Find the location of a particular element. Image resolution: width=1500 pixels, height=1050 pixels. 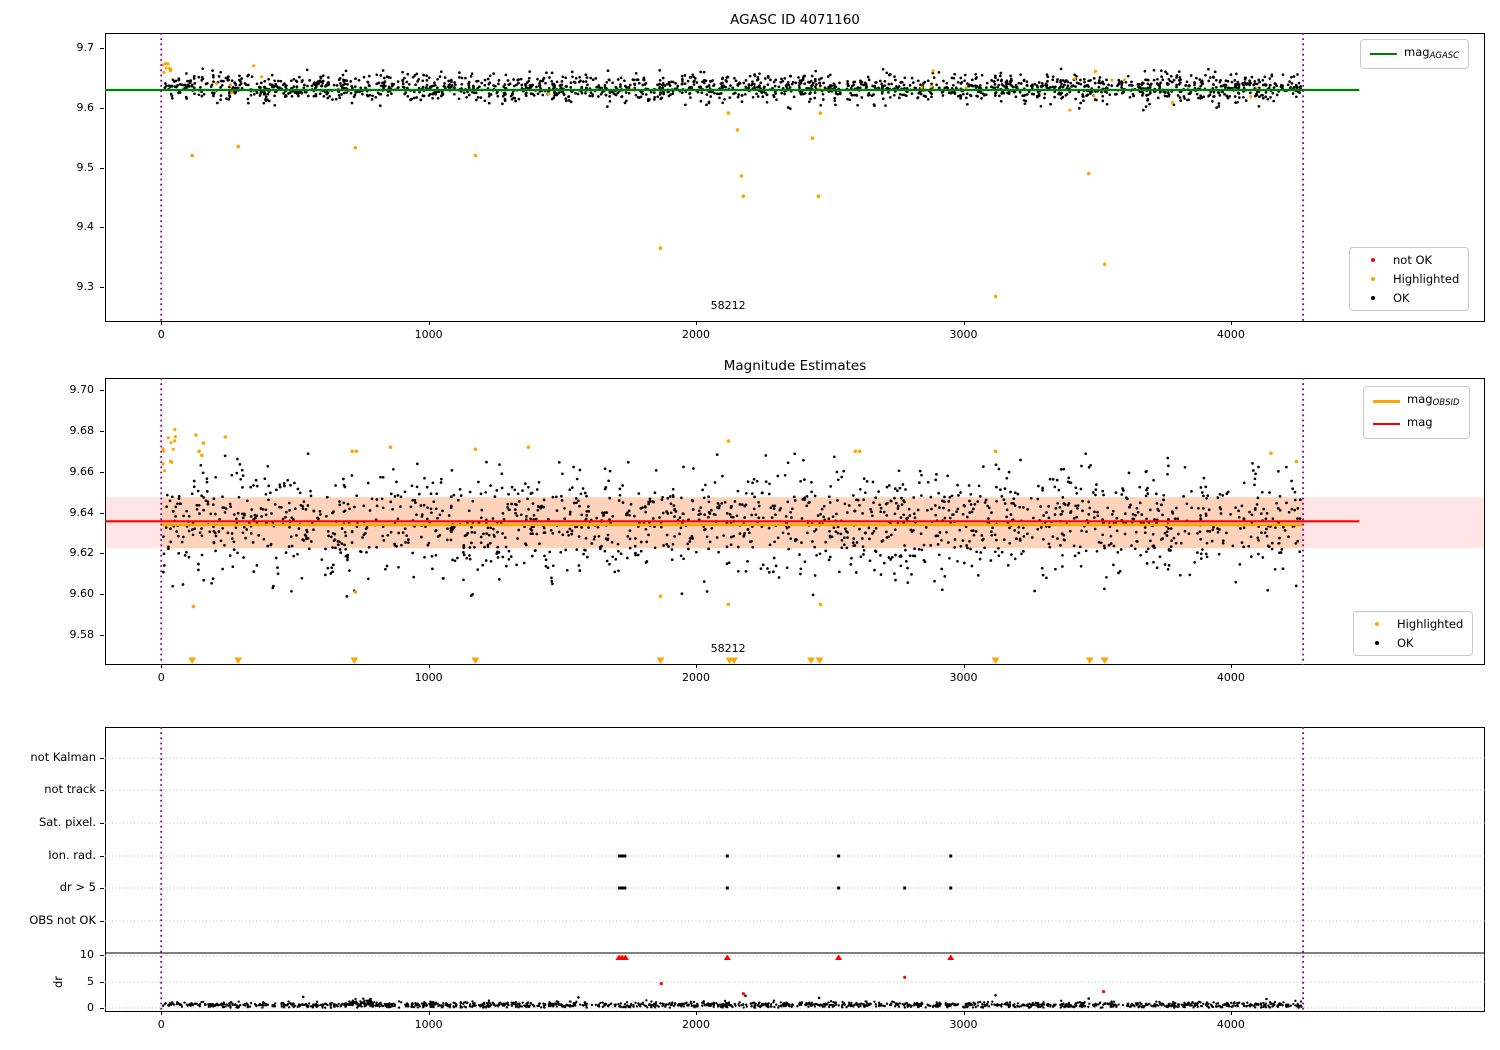

legend-mag-lines: magOBSID mag is located at coordinates (1416, 412).